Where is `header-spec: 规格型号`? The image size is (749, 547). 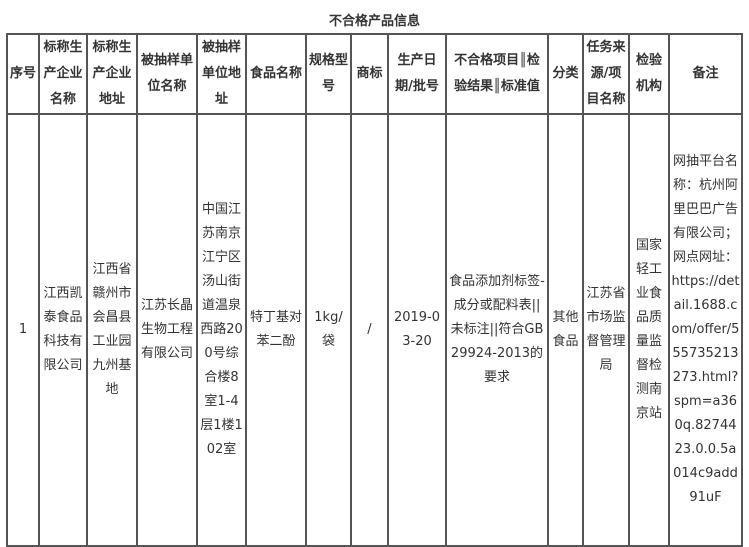 header-spec: 规格型号 is located at coordinates (328, 74).